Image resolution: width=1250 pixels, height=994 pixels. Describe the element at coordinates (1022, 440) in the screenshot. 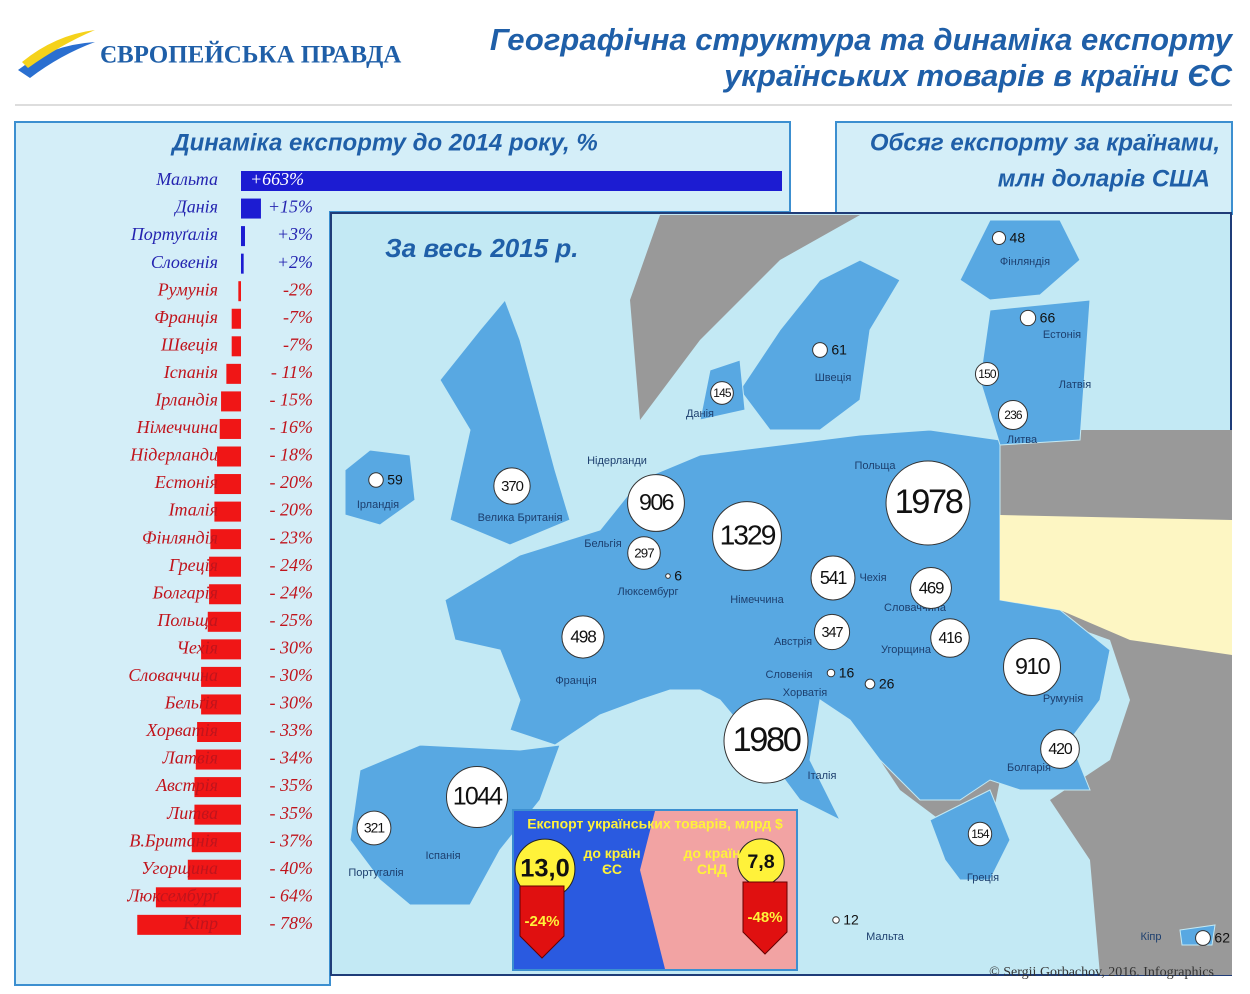

I see `country-label: Литва` at that location.